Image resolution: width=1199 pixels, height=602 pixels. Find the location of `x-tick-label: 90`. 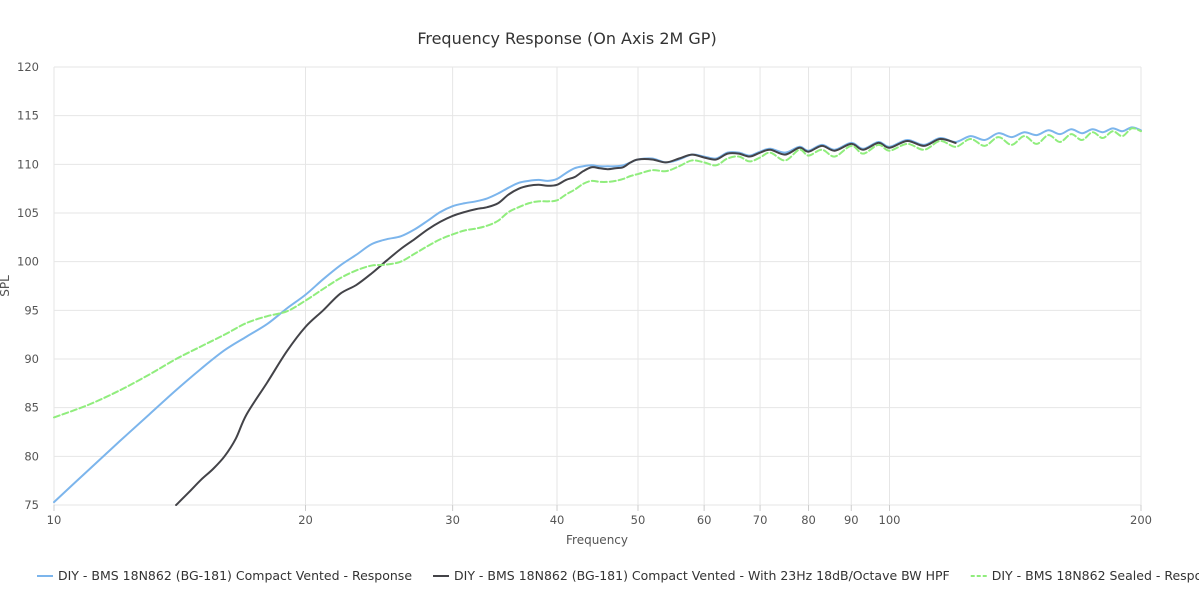

x-tick-label: 90 is located at coordinates (851, 520).